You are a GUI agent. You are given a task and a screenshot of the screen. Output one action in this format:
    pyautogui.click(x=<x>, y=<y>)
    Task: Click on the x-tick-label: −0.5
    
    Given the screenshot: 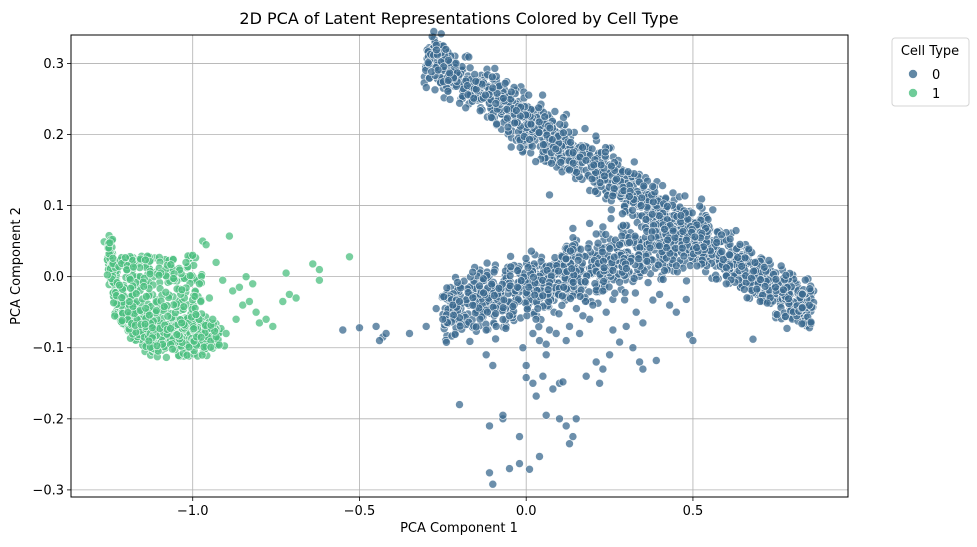 What is the action you would take?
    pyautogui.click(x=360, y=511)
    